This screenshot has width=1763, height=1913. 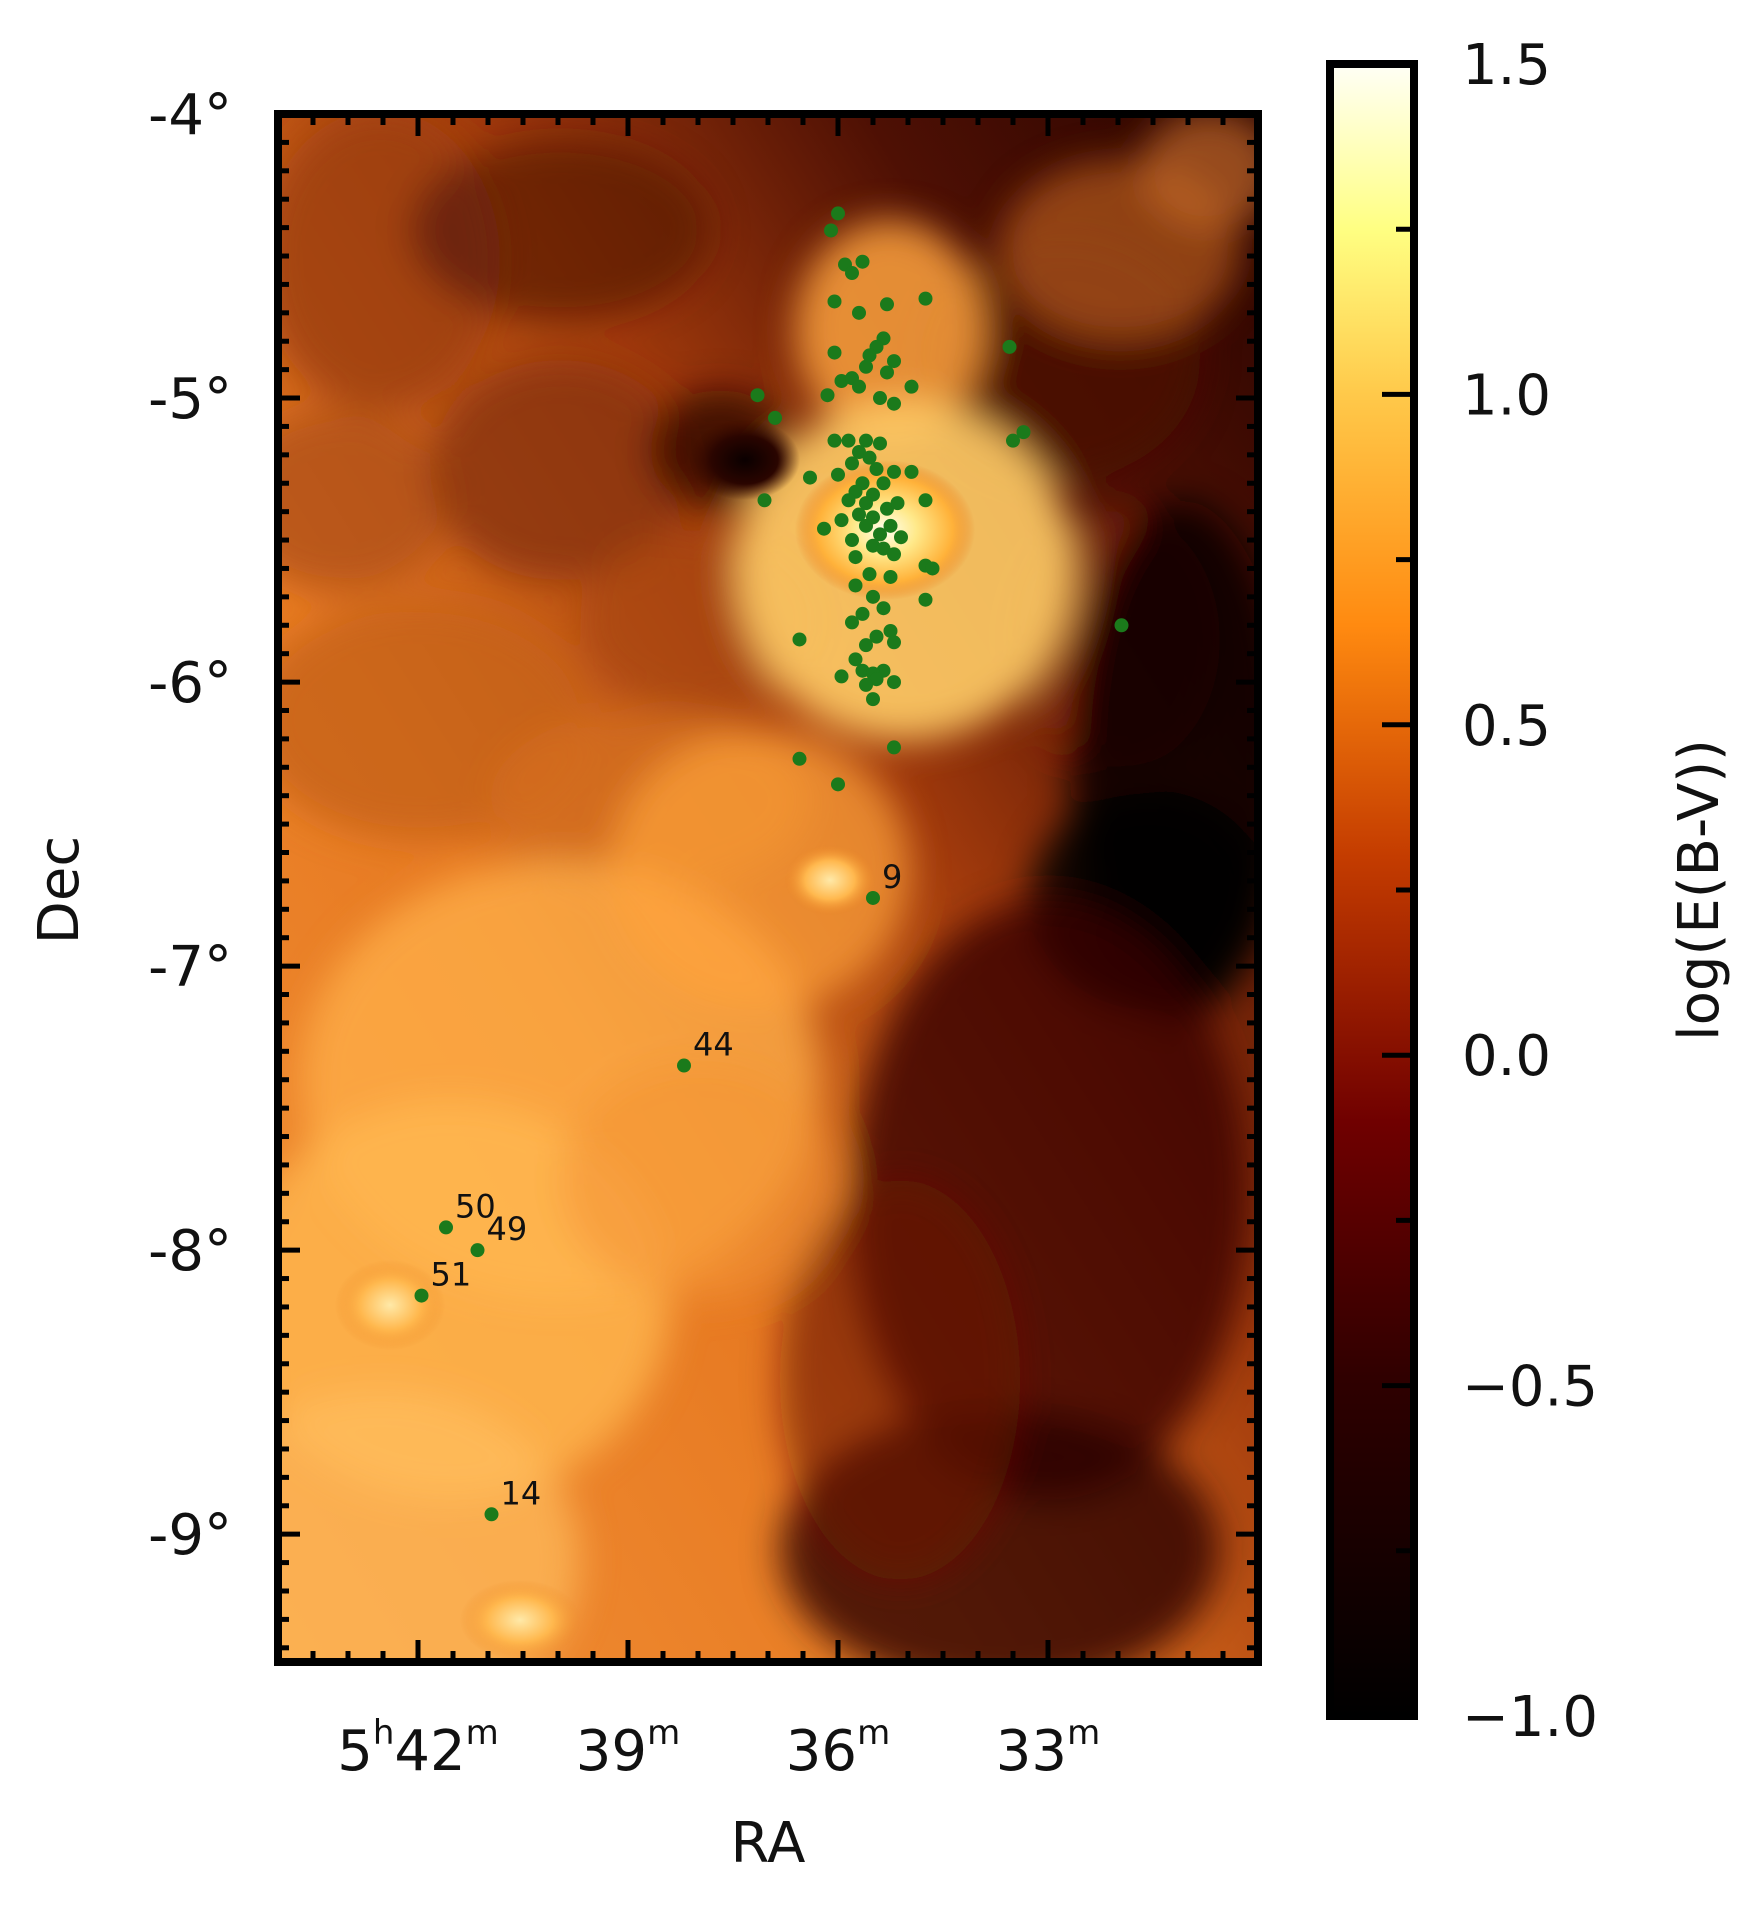 What do you see at coordinates (892, 877) in the screenshot?
I see `point-label: 9` at bounding box center [892, 877].